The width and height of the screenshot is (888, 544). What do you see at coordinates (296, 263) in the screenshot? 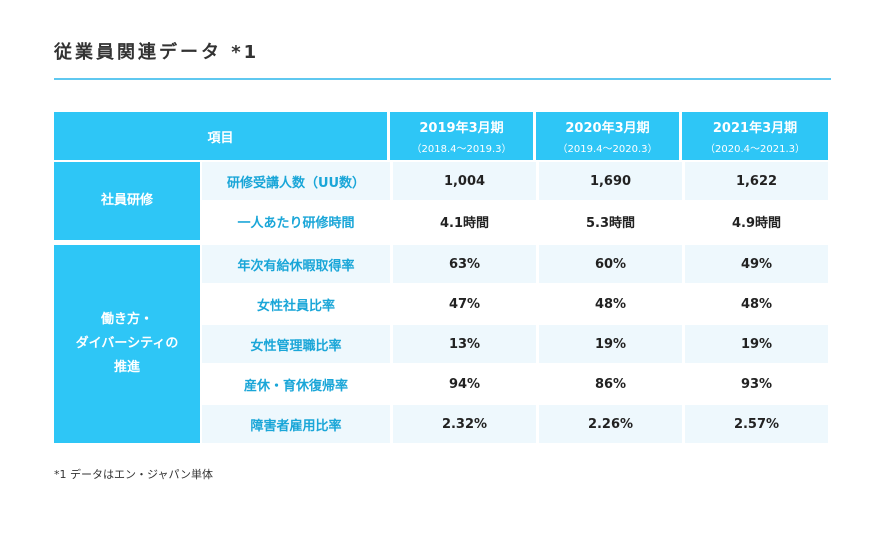
I see `row-label: 年次有給休暇取得率` at bounding box center [296, 263].